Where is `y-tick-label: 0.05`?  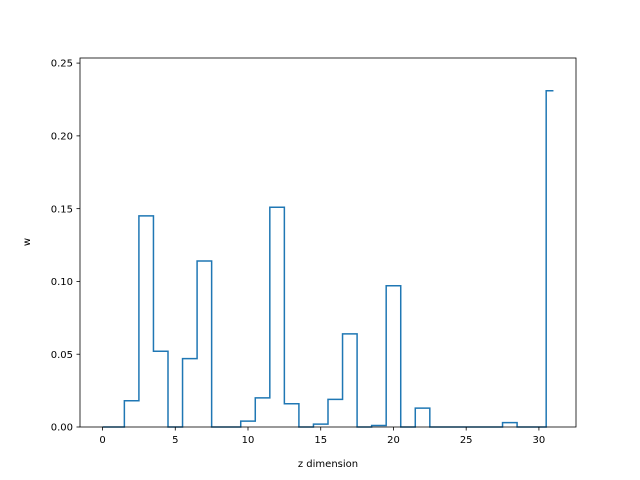
y-tick-label: 0.05 is located at coordinates (62, 355).